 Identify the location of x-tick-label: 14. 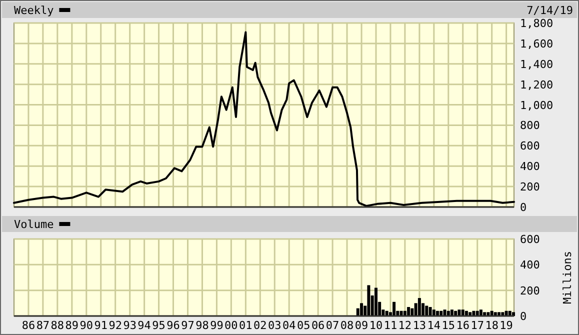
(434, 325).